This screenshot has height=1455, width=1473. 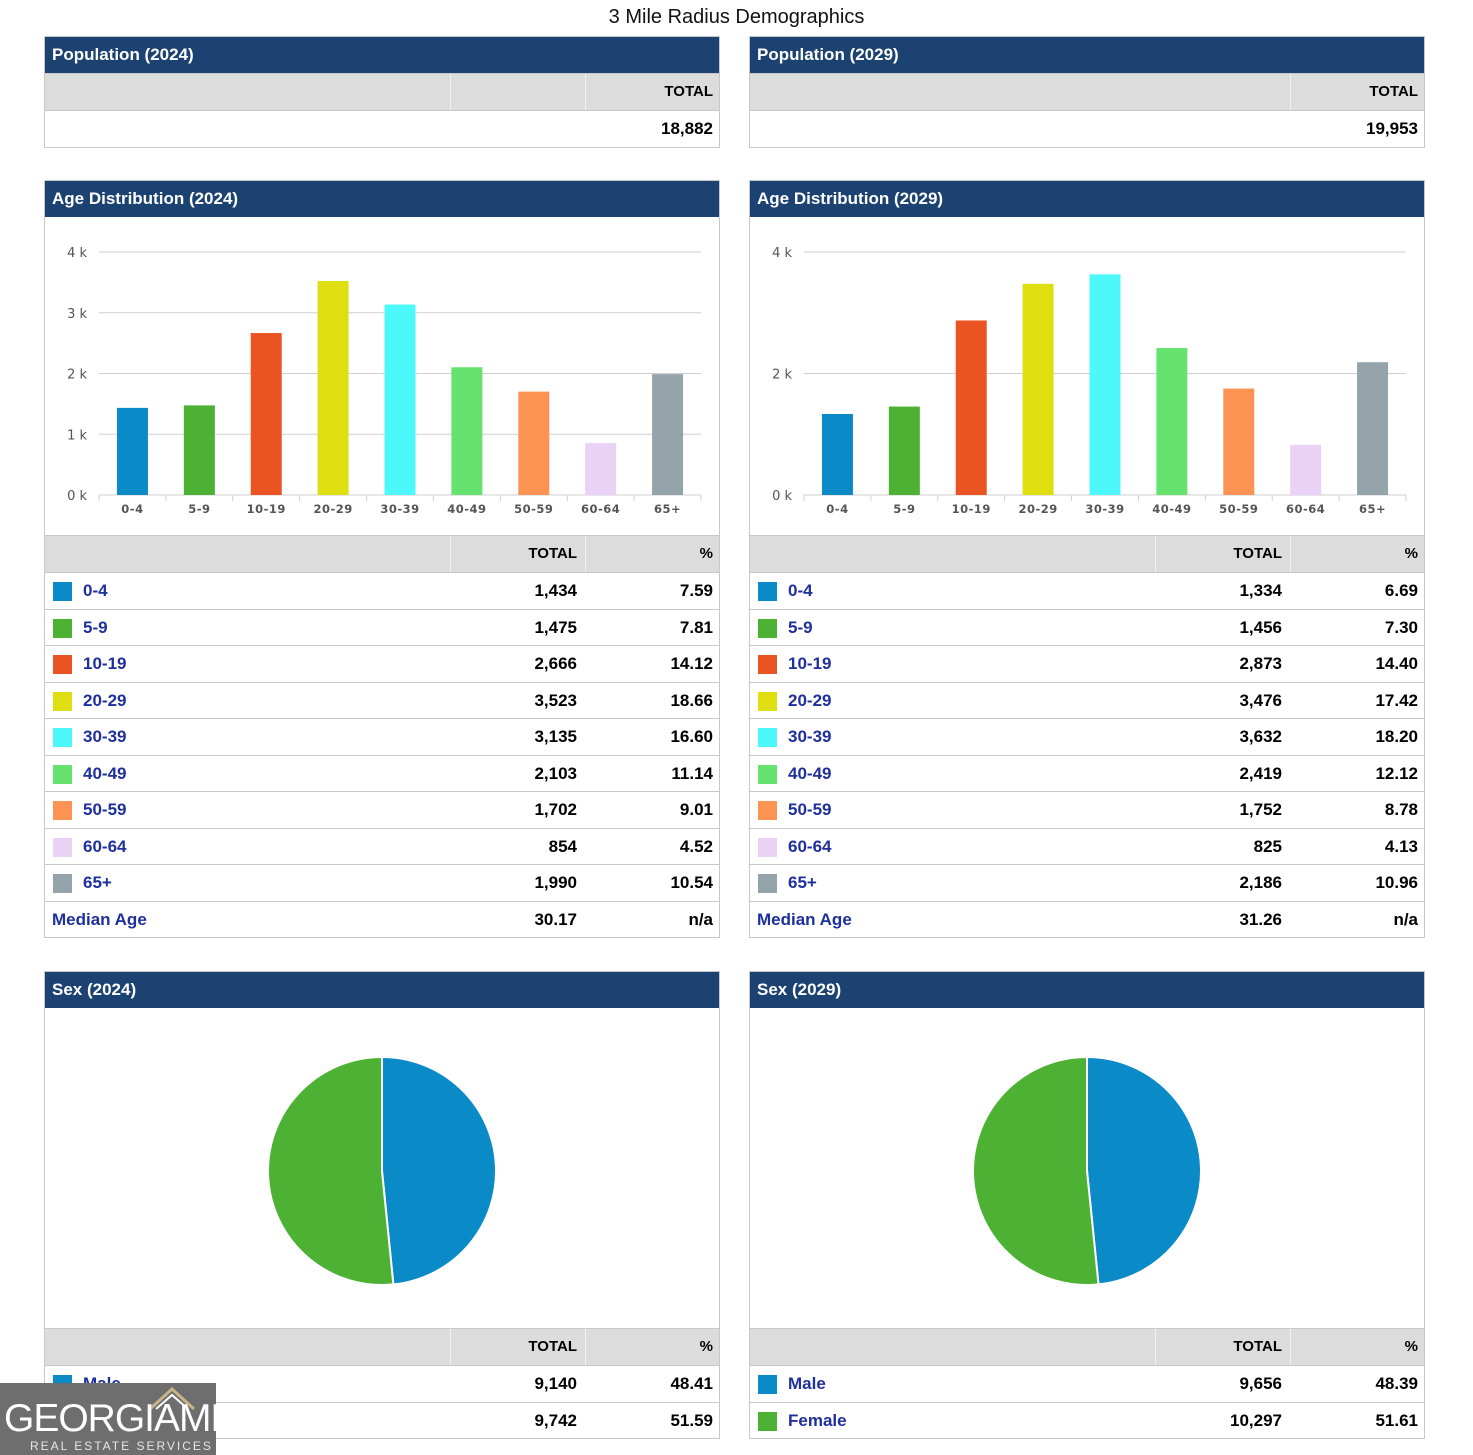 What do you see at coordinates (696, 590) in the screenshot?
I see `row-percent: 7.59` at bounding box center [696, 590].